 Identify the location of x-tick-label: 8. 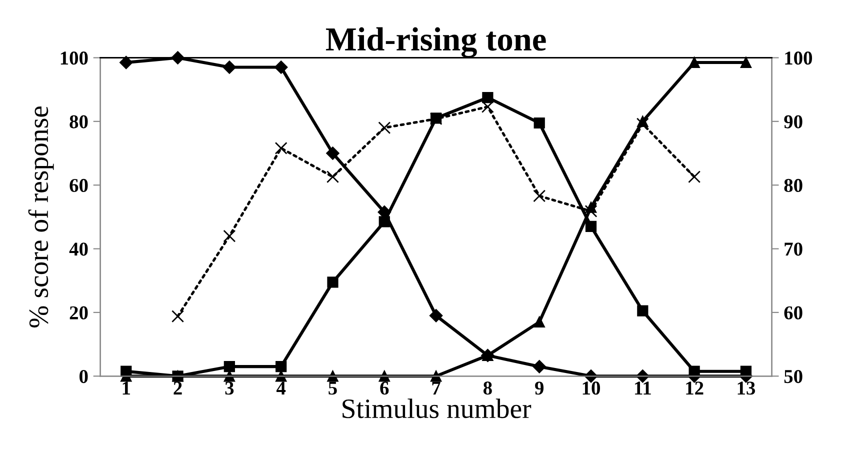
(487, 388).